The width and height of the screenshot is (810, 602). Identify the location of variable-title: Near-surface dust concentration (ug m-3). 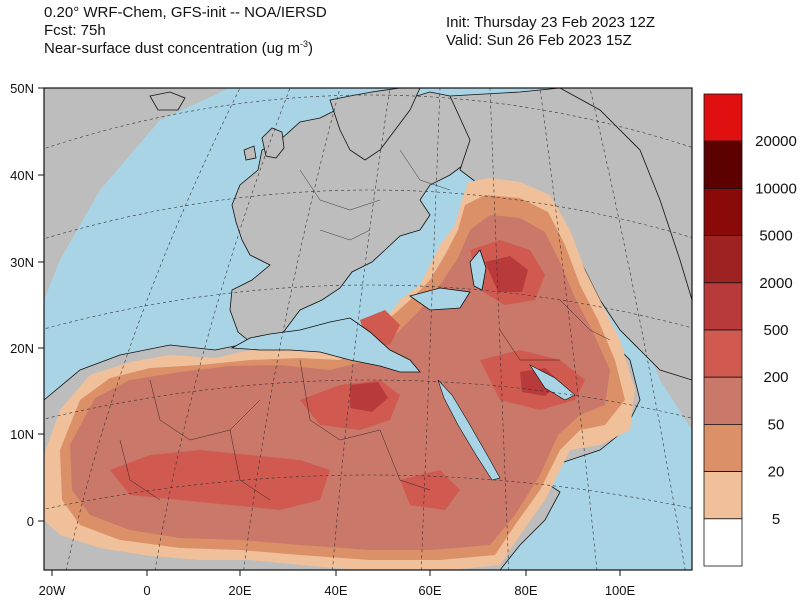
(178, 48).